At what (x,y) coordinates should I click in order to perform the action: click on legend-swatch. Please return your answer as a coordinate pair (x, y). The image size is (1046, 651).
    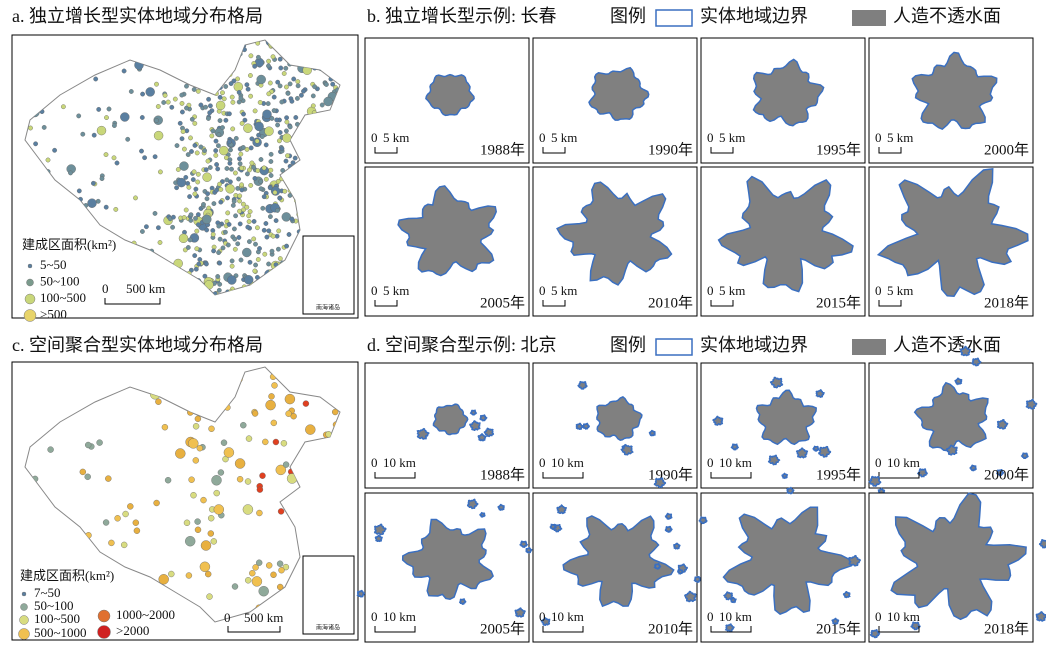
    Looking at the image, I should click on (674, 347).